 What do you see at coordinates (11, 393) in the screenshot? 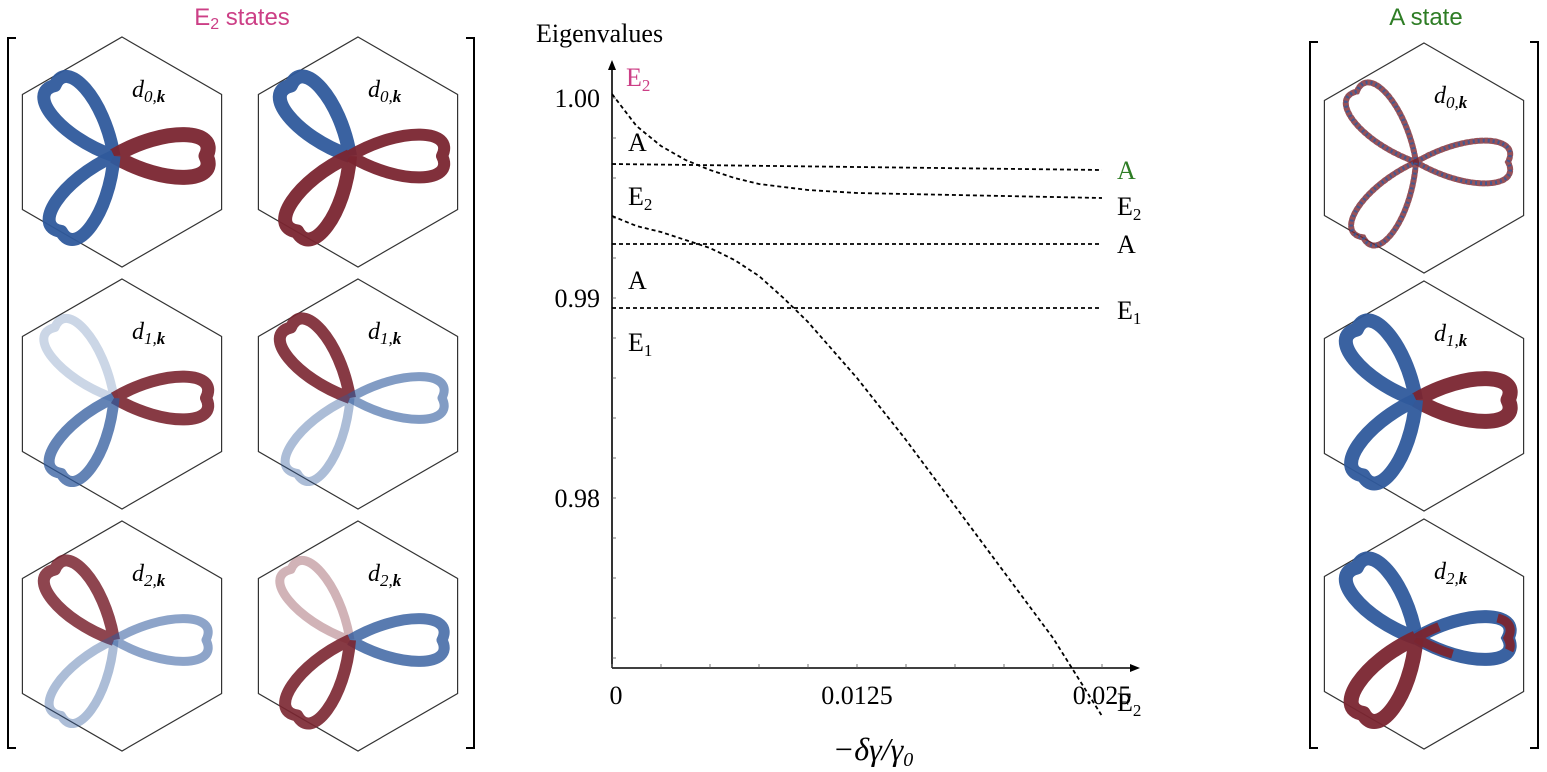
I see `left-bracket-open` at bounding box center [11, 393].